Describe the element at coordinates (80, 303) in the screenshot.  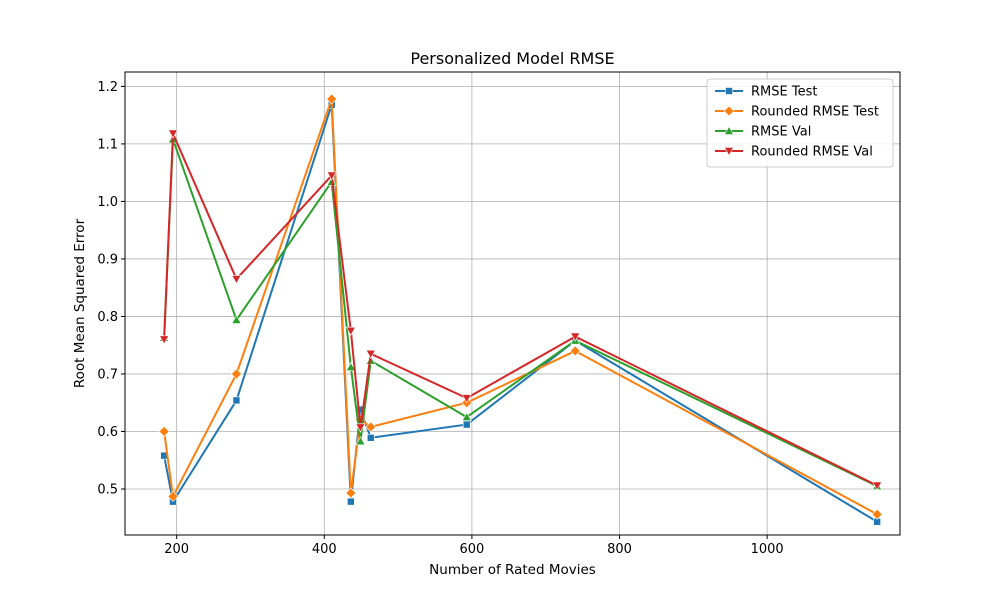
I see `y-axis-label: Root Mean Squared Error` at that location.